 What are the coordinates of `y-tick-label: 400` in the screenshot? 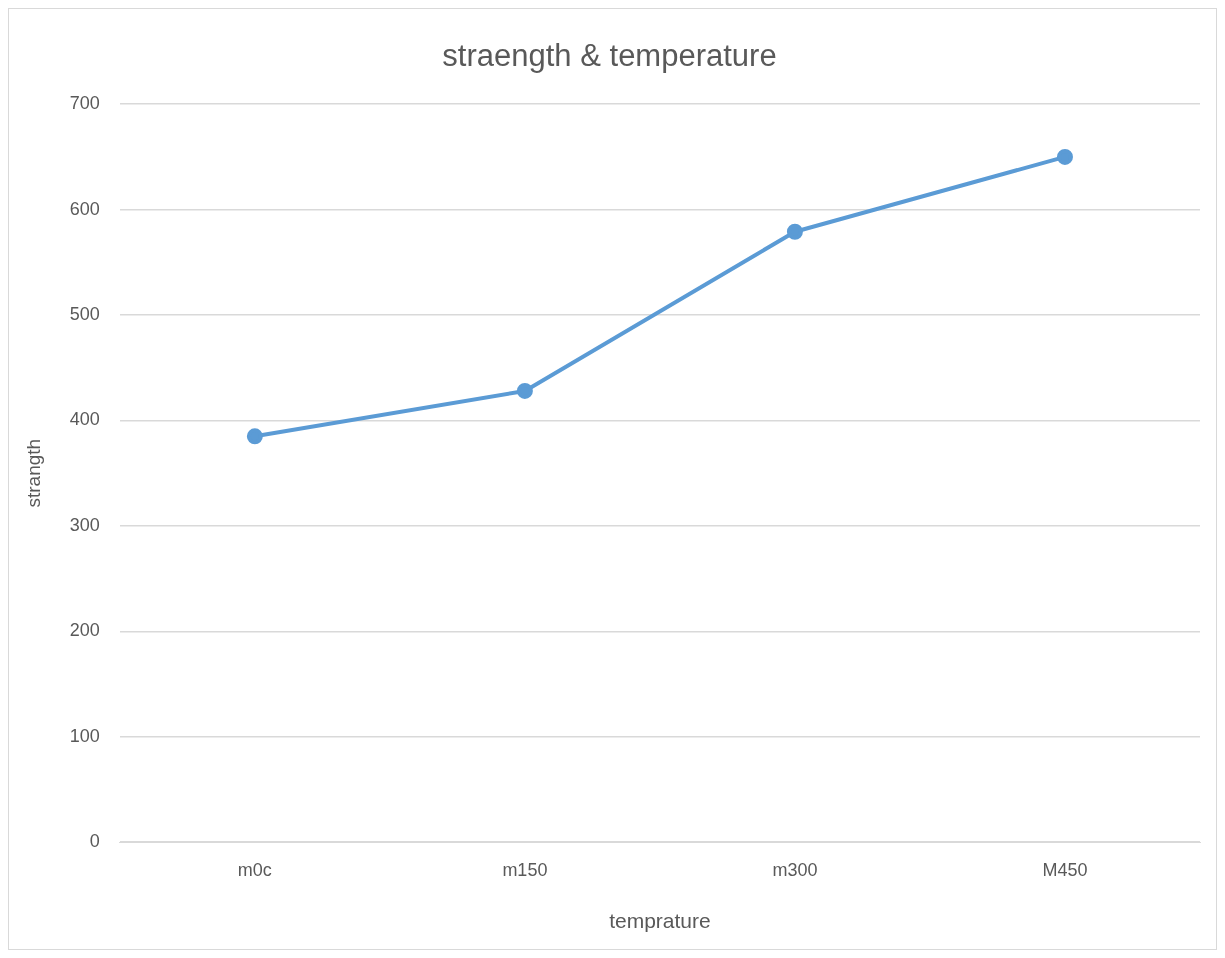 It's located at (84, 419).